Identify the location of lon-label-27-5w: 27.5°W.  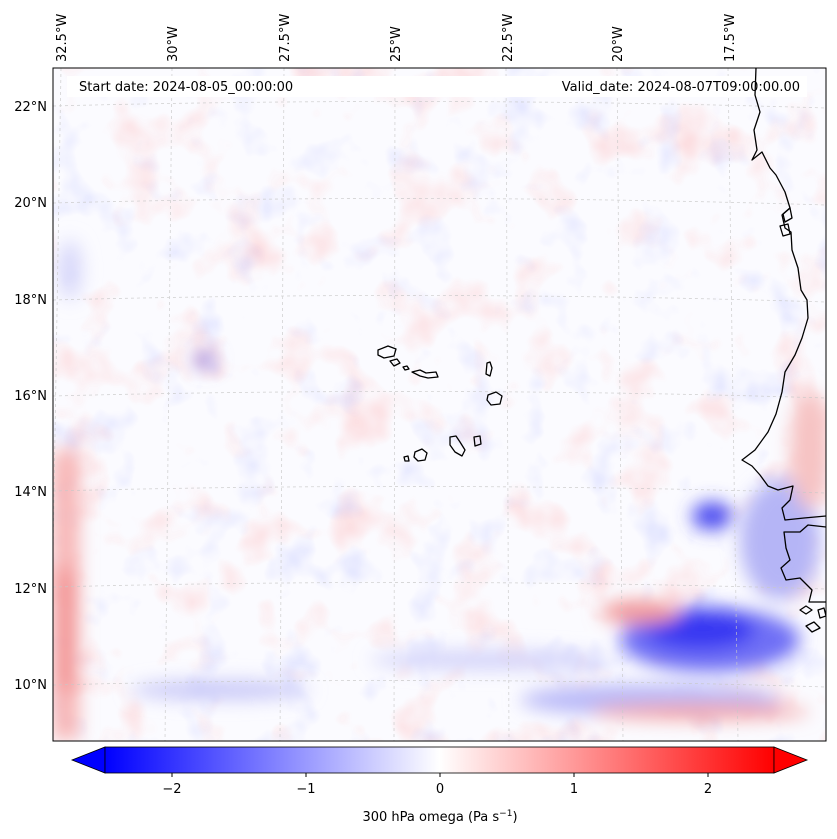
(285, 38).